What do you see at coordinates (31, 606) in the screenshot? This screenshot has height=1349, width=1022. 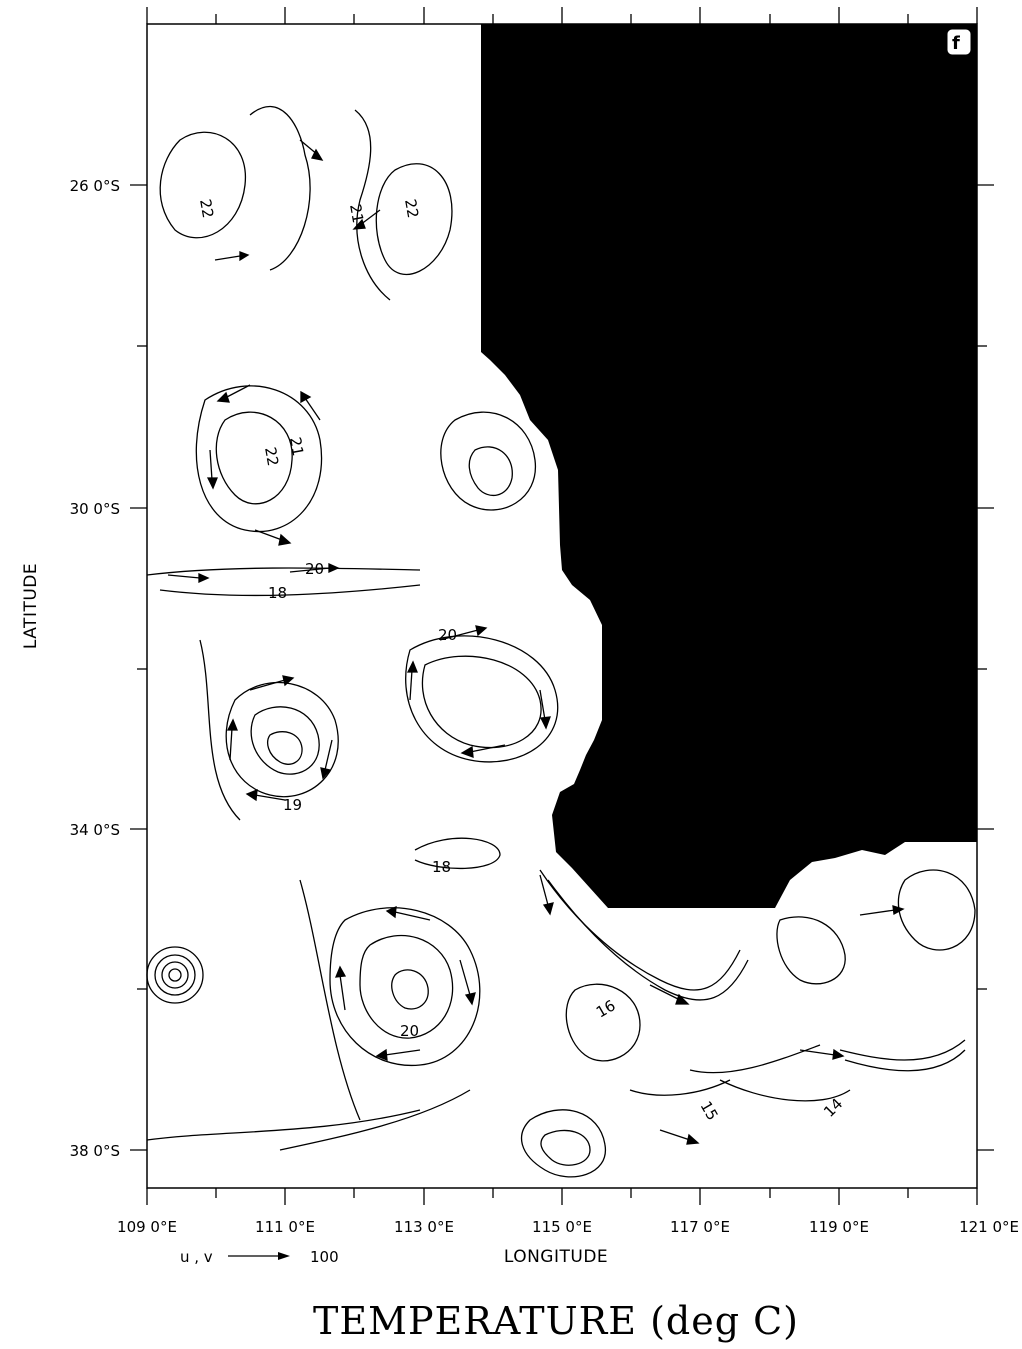 I see `y-axis-title: LATITUDE` at bounding box center [31, 606].